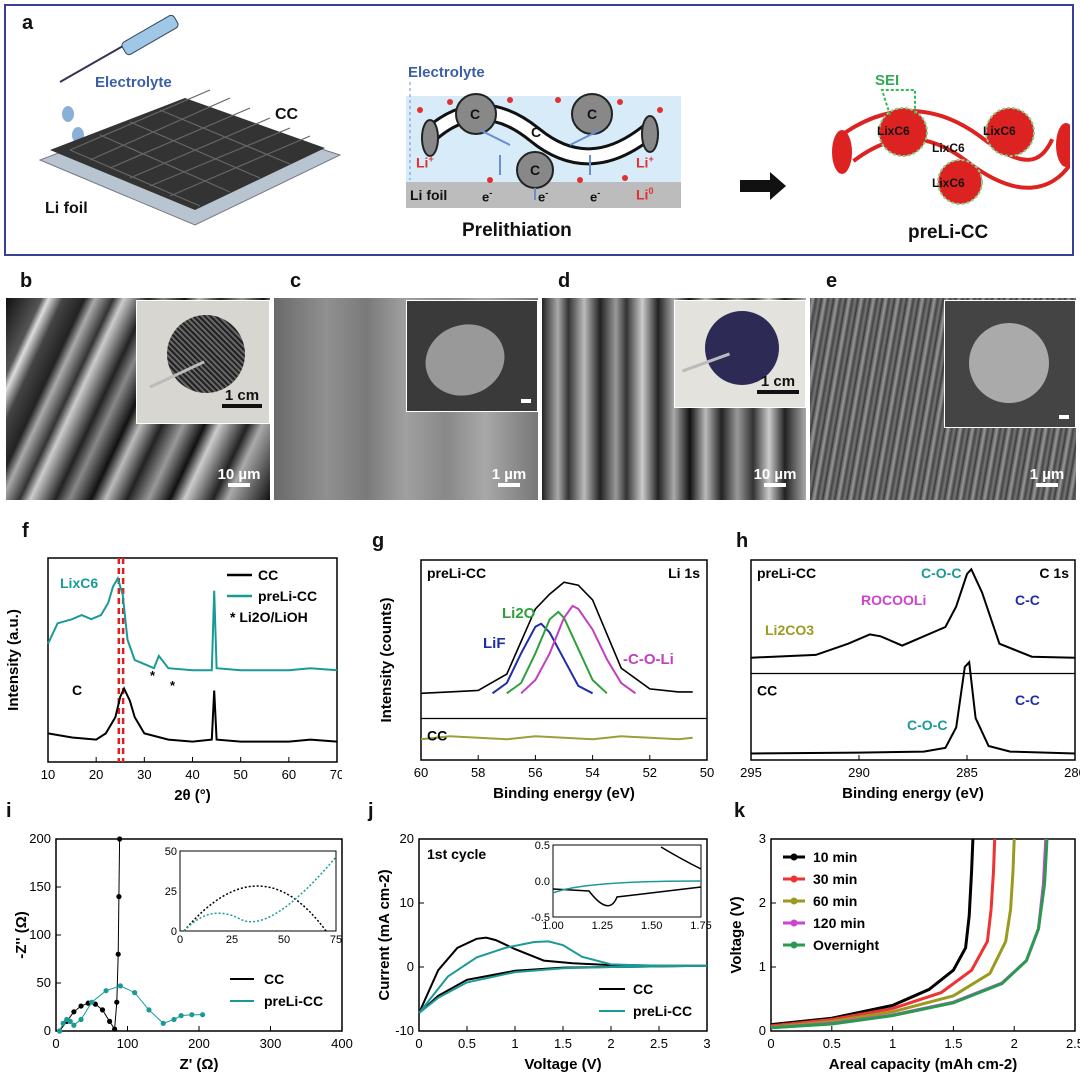 The width and height of the screenshot is (1080, 1081). What do you see at coordinates (96, 774) in the screenshot?
I see `x-tick-label: 20` at bounding box center [96, 774].